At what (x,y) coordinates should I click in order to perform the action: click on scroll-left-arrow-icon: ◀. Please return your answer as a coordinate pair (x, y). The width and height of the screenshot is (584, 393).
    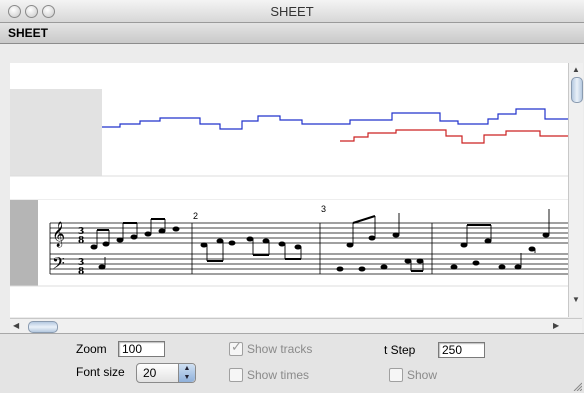
    Looking at the image, I should click on (16, 325).